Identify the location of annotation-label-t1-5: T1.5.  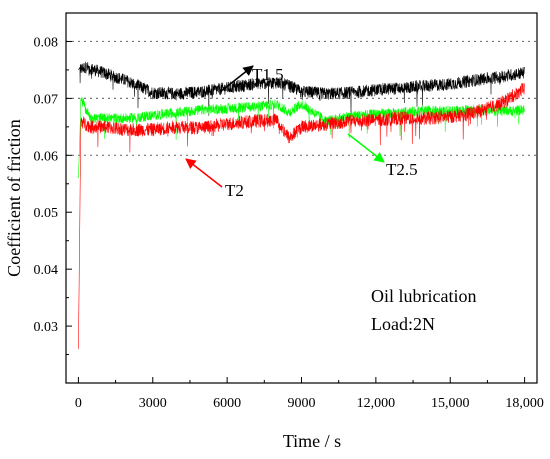
(268, 74).